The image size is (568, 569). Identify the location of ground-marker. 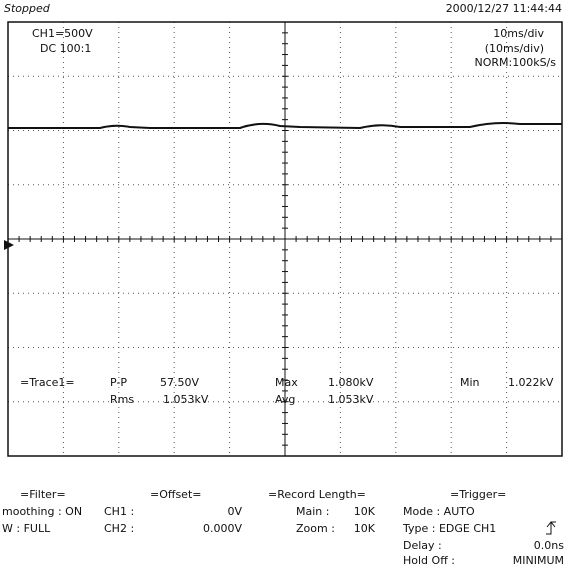
(9, 245).